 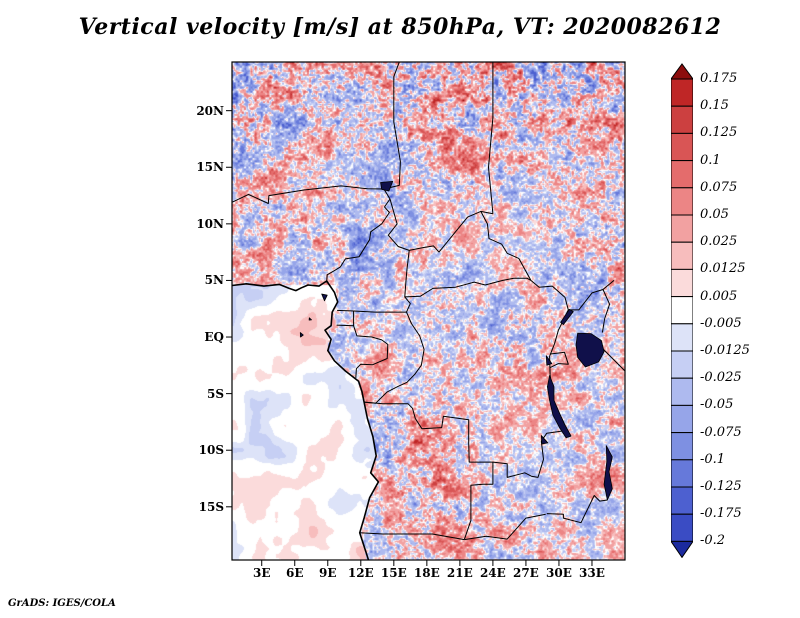 What do you see at coordinates (214, 280) in the screenshot?
I see `y-tick-label: 5N` at bounding box center [214, 280].